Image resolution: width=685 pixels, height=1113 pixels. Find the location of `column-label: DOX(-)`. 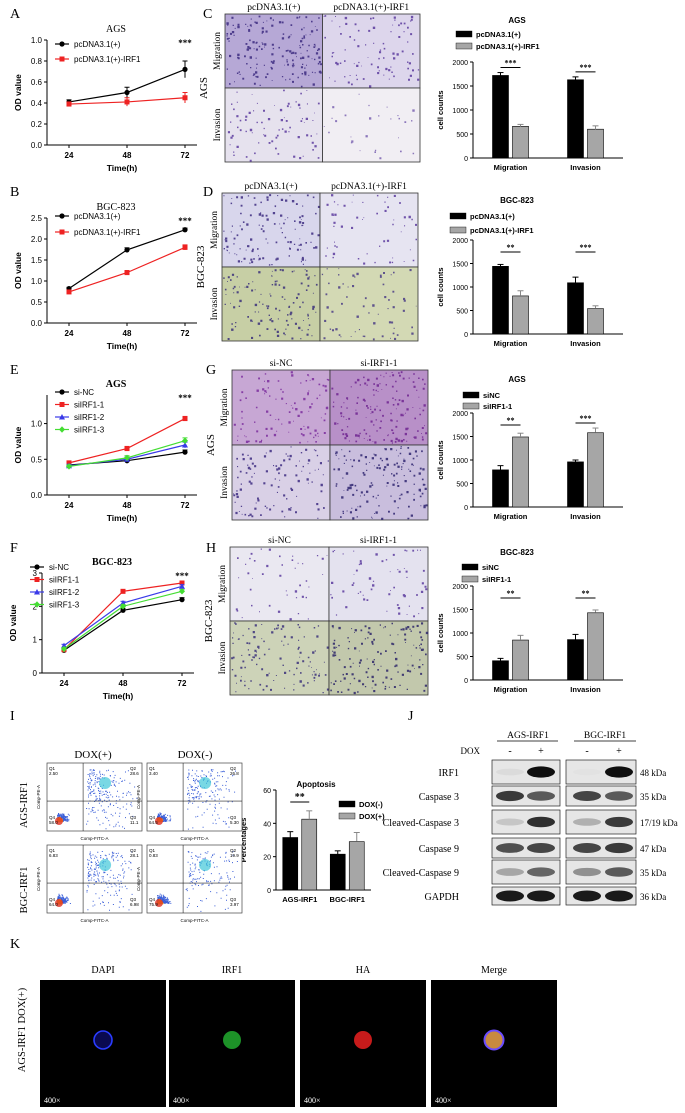

column-label: DOX(-) is located at coordinates (195, 755).